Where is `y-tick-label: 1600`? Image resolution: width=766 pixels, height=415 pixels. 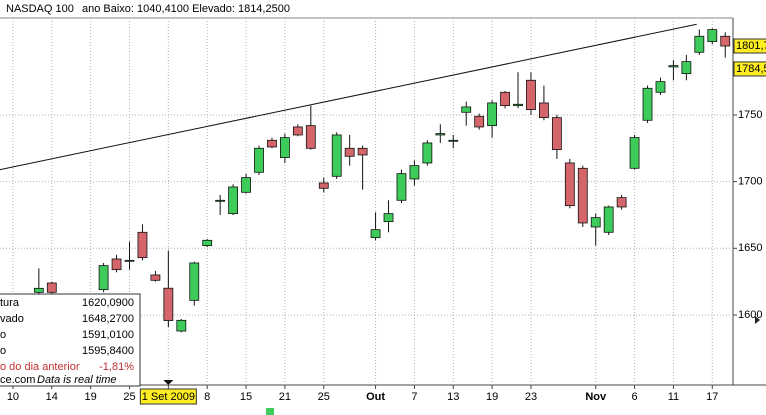
y-tick-label: 1600 is located at coordinates (750, 315).